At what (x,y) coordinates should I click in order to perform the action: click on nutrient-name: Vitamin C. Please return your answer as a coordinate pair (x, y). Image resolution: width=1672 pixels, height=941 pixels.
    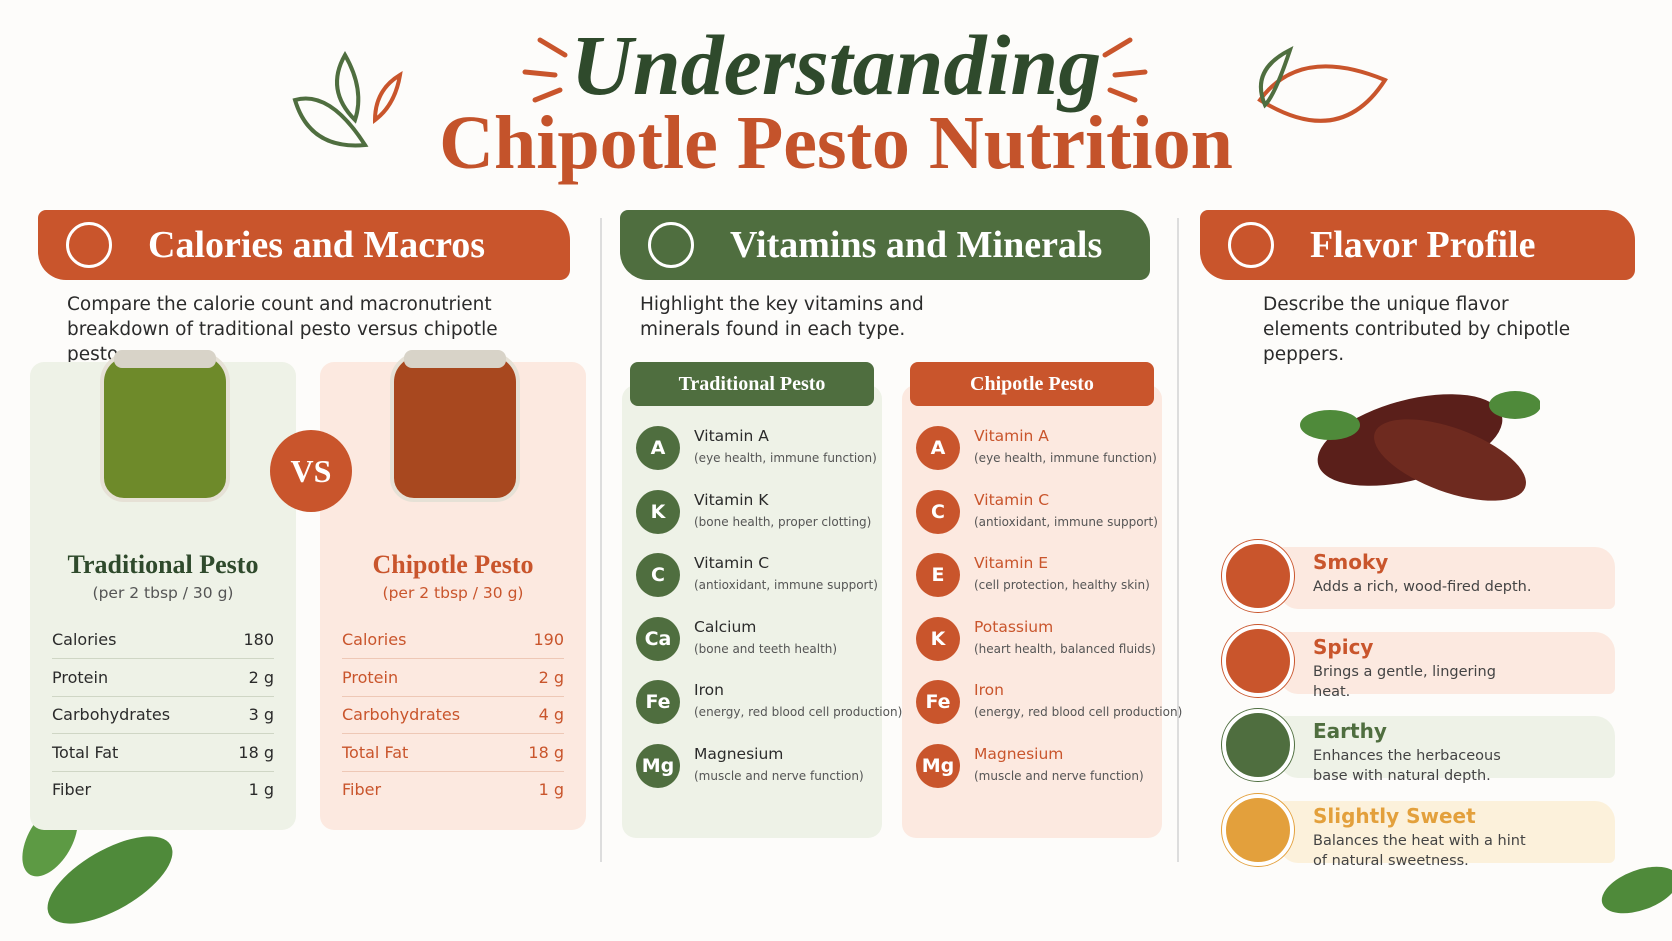
    Looking at the image, I should click on (732, 563).